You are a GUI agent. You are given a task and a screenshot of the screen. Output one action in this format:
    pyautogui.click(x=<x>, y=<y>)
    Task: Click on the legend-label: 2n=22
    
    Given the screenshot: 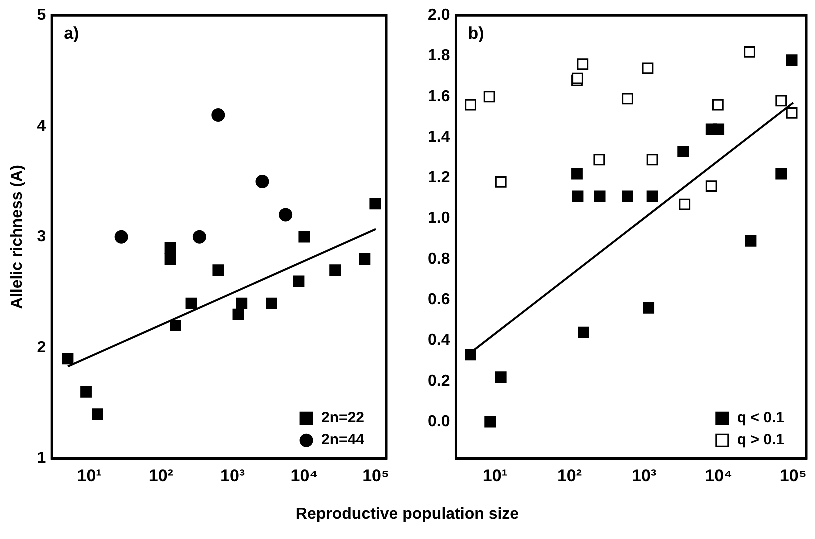 What is the action you would take?
    pyautogui.click(x=343, y=418)
    